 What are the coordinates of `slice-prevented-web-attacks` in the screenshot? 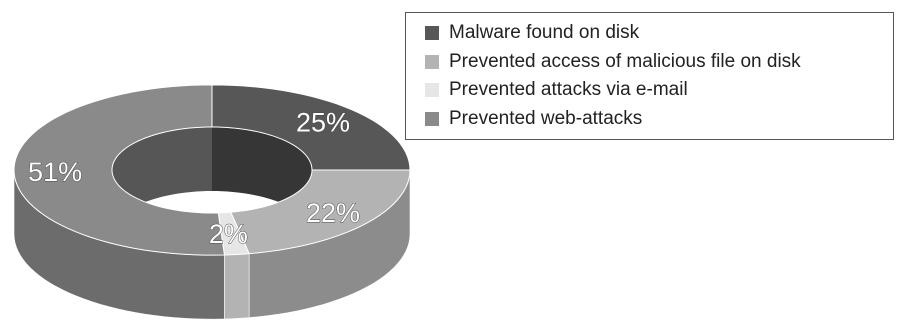 It's located at (119, 170).